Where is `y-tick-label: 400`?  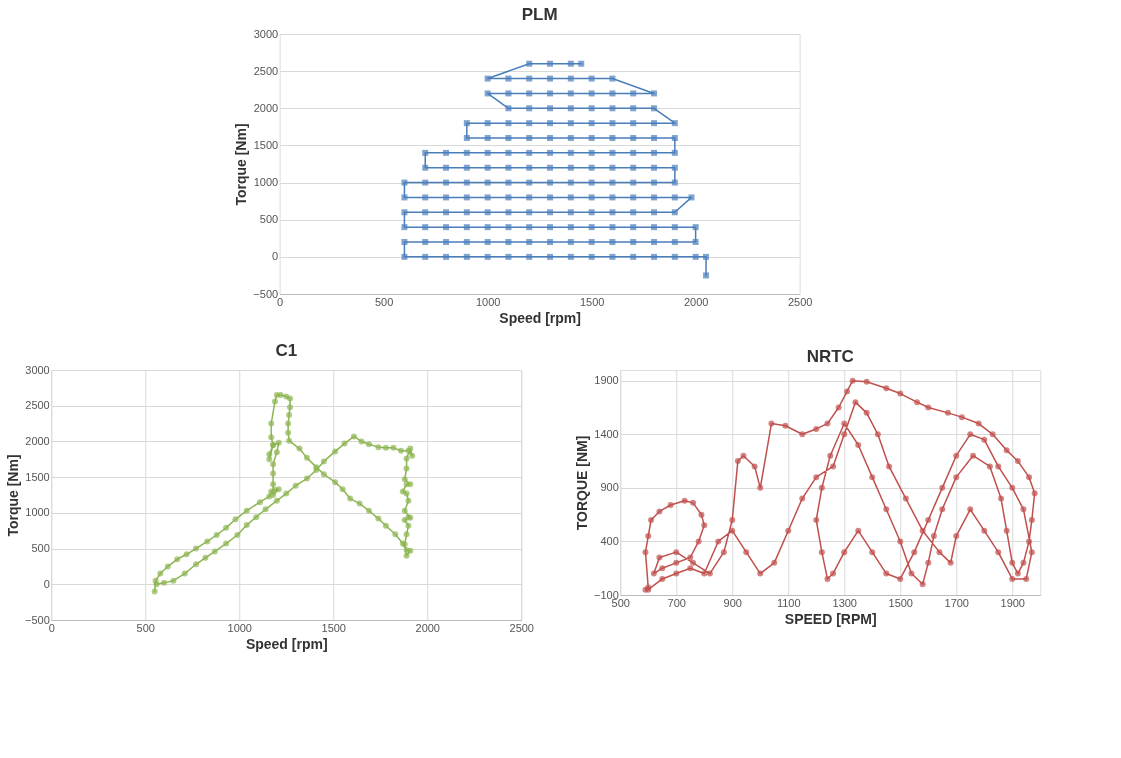
y-tick-label: 400 is located at coordinates (609, 540).